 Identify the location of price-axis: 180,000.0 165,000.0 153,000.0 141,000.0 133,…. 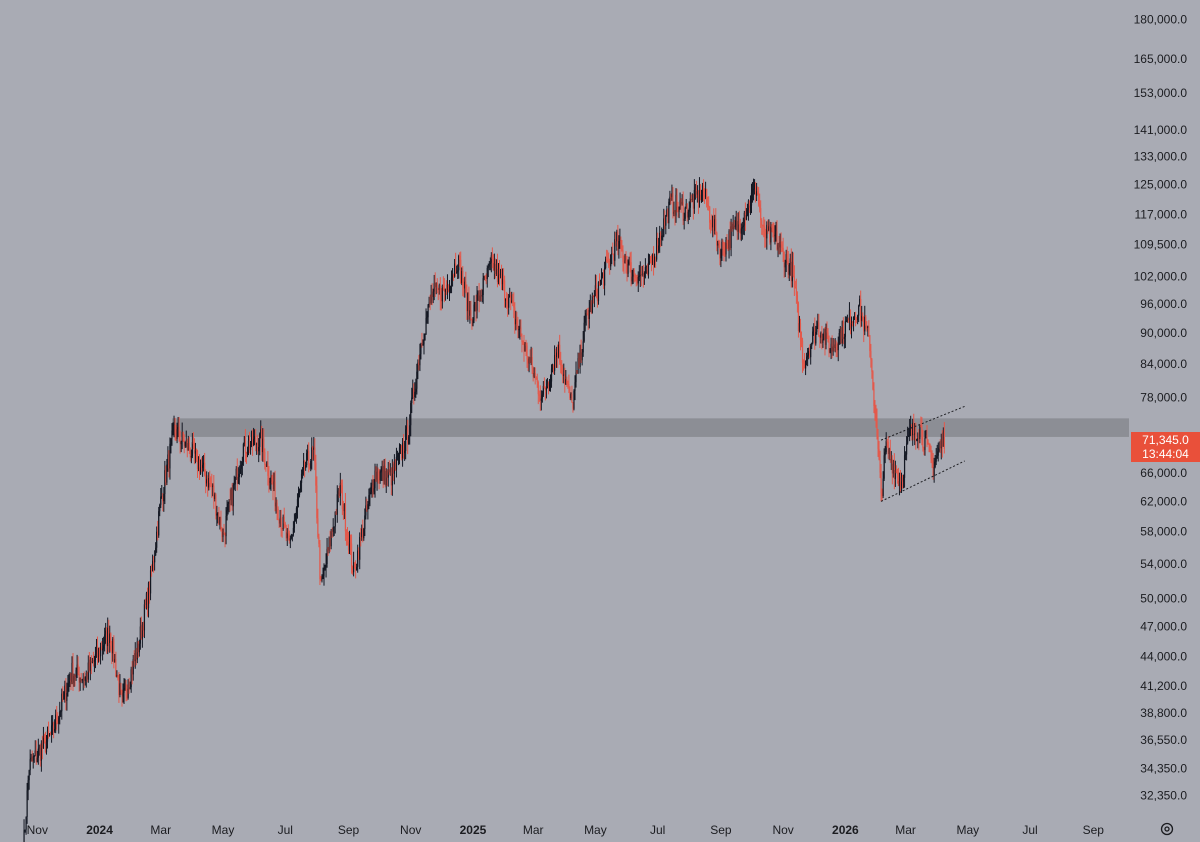
(1161, 408).